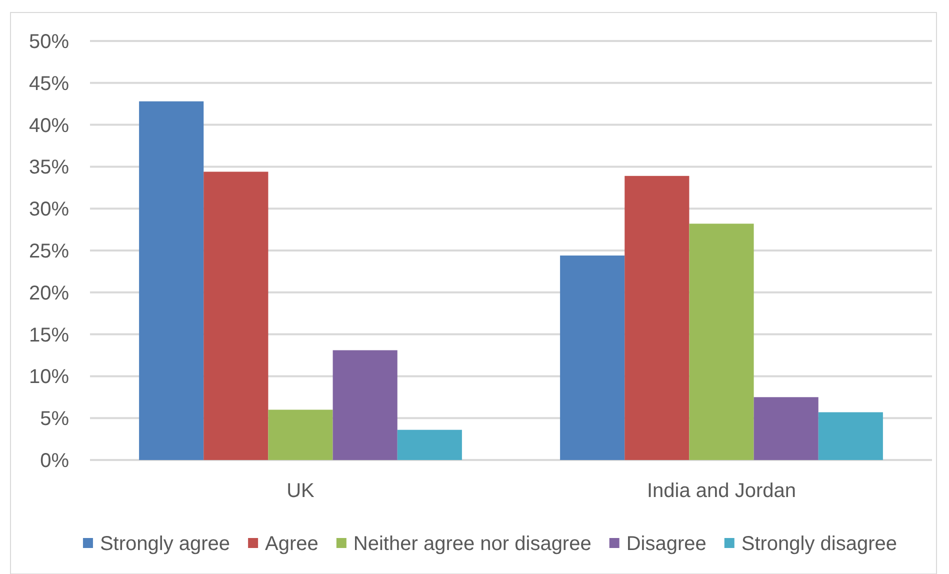 The height and width of the screenshot is (574, 949). Describe the element at coordinates (49, 42) in the screenshot. I see `y-tick-label: 50%` at that location.